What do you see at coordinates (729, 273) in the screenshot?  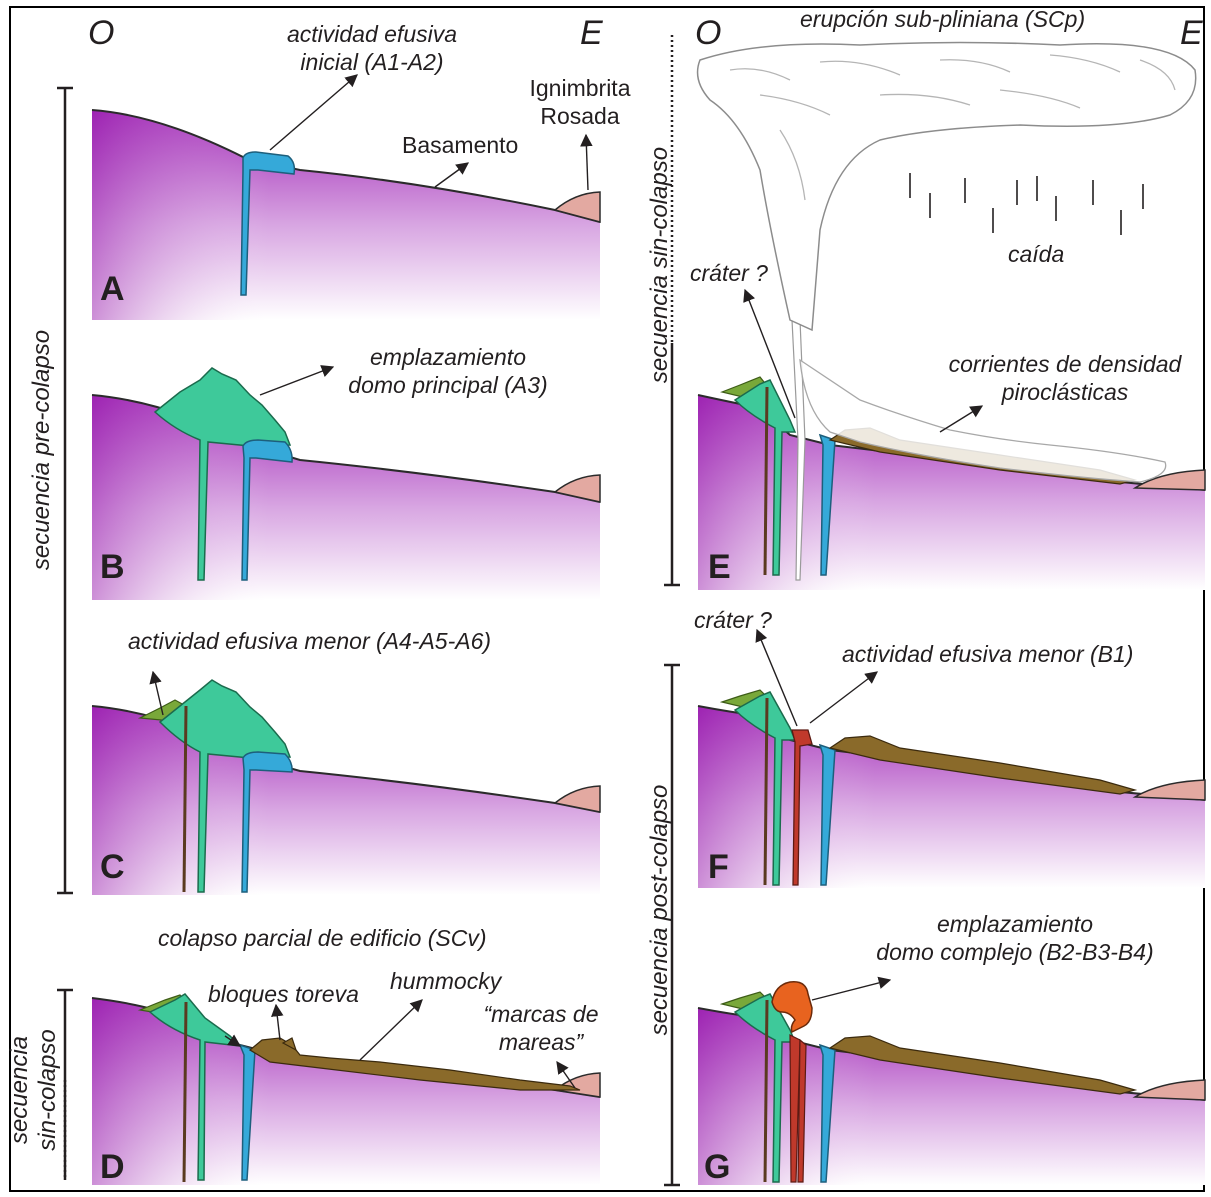 I see `label-crater-e: cráter ?` at bounding box center [729, 273].